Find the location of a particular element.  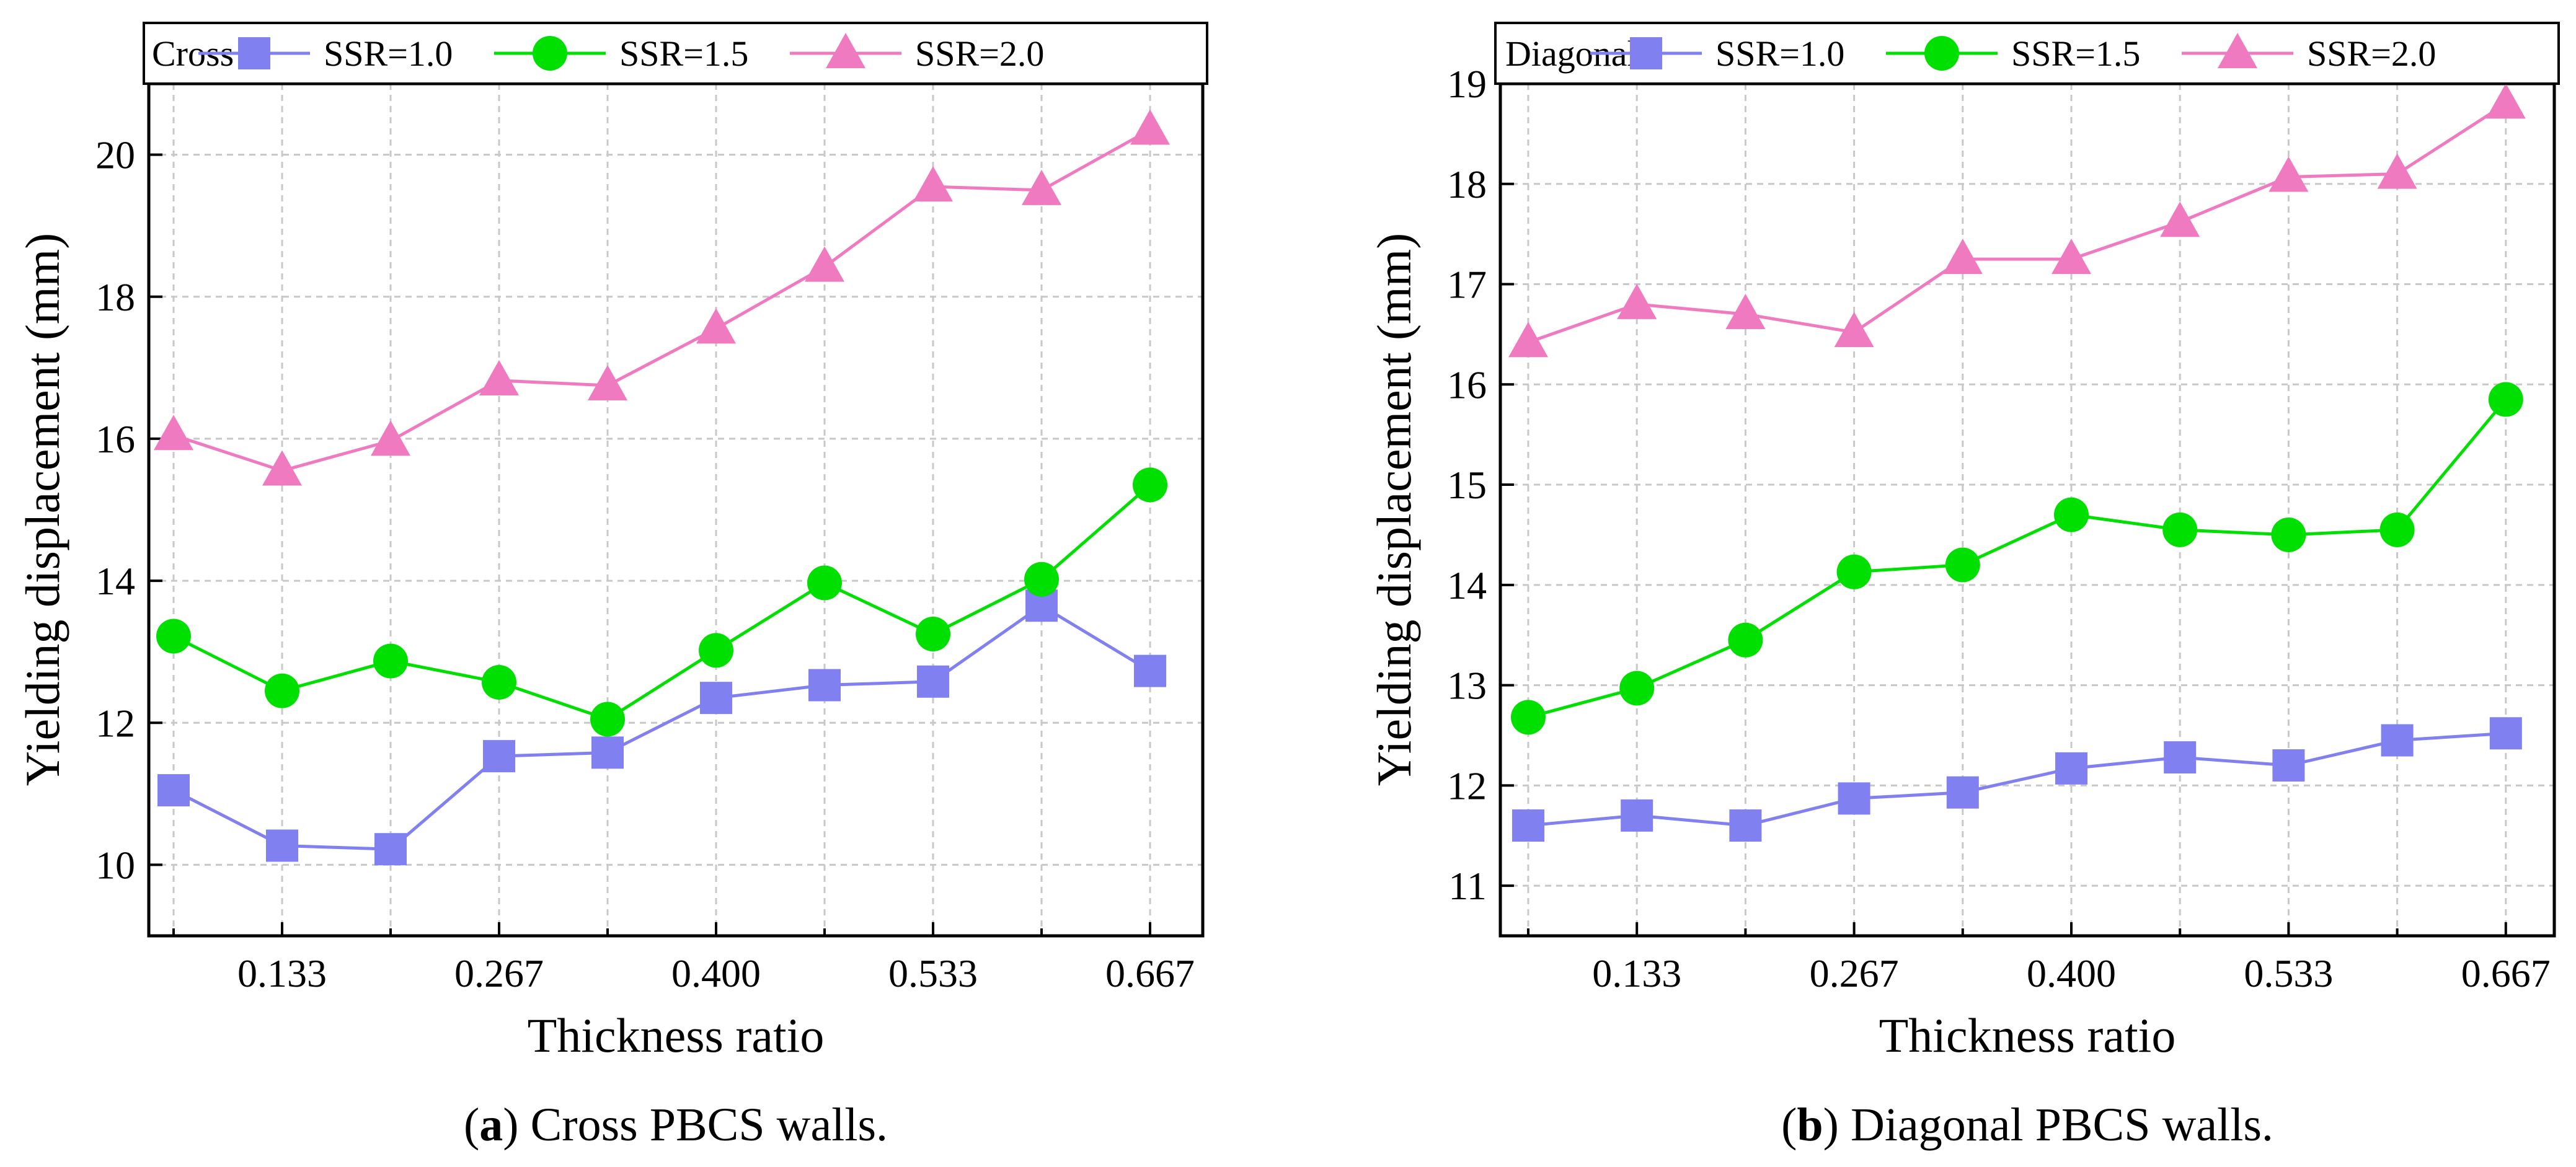

caption-letter: a is located at coordinates (491, 1125).